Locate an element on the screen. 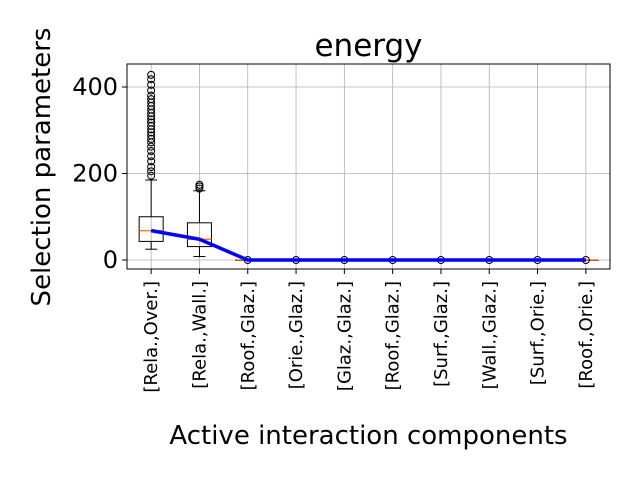  y-axis-ticks: 0 200 400 is located at coordinates (99, 173).